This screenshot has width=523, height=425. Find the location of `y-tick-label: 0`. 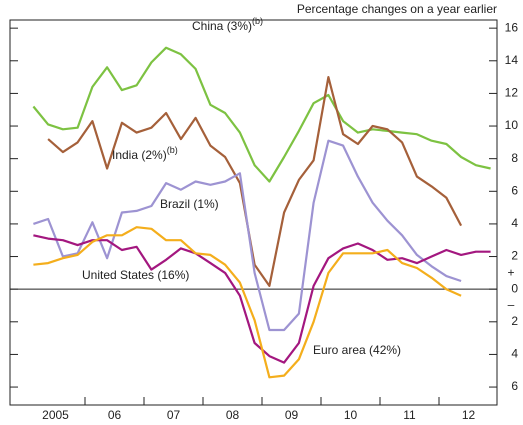

y-tick-label: 0 is located at coordinates (514, 288).